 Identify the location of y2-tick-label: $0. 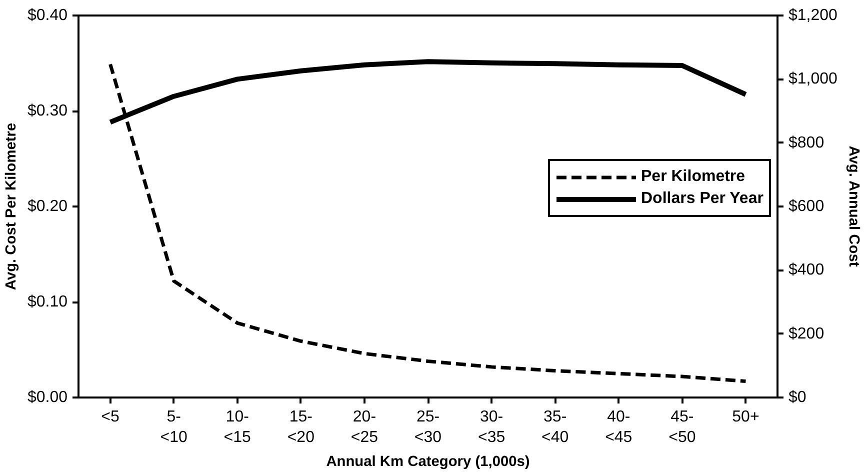
(797, 397).